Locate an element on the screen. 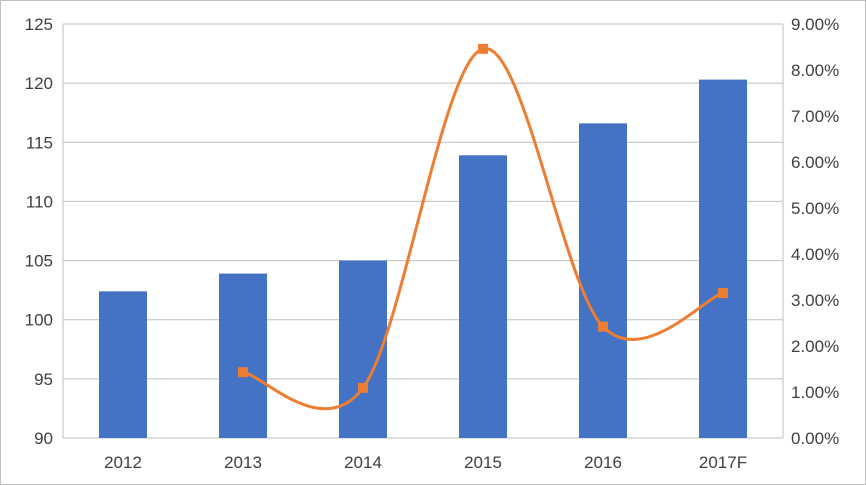 This screenshot has width=866, height=485. right-tick-label: 7.00% is located at coordinates (815, 116).